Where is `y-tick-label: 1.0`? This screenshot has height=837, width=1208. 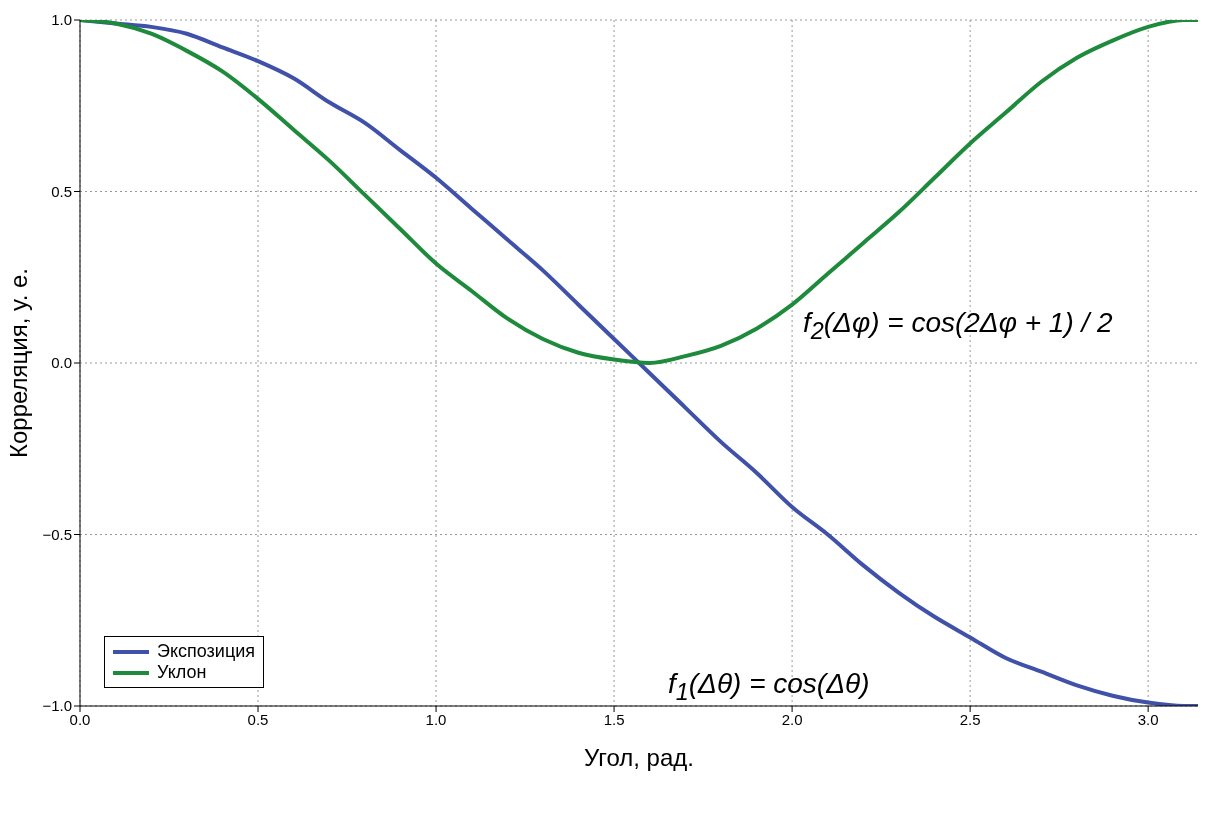
y-tick-label: 1.0 is located at coordinates (61, 20).